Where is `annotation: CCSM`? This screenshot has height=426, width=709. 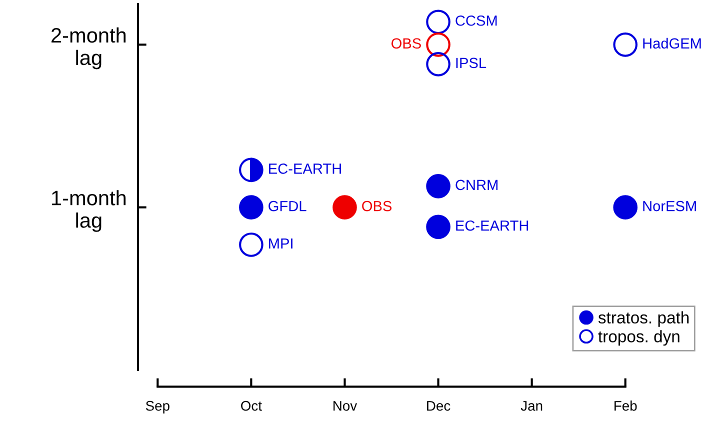
annotation: CCSM is located at coordinates (476, 20).